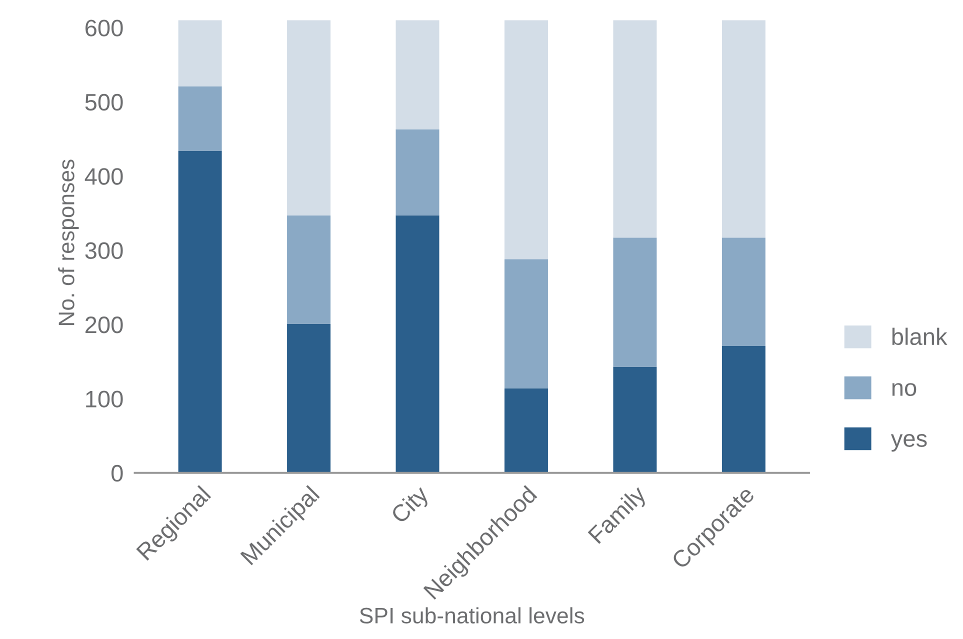 The width and height of the screenshot is (963, 639). Describe the element at coordinates (904, 389) in the screenshot. I see `legend-label: no` at that location.